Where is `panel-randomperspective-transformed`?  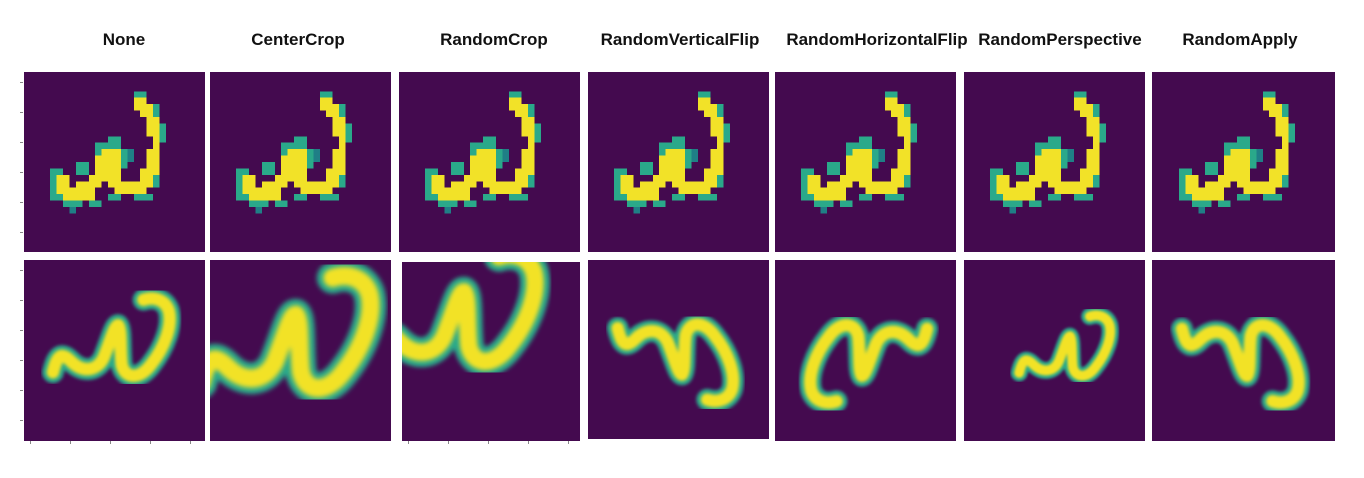 panel-randomperspective-transformed is located at coordinates (1054, 350).